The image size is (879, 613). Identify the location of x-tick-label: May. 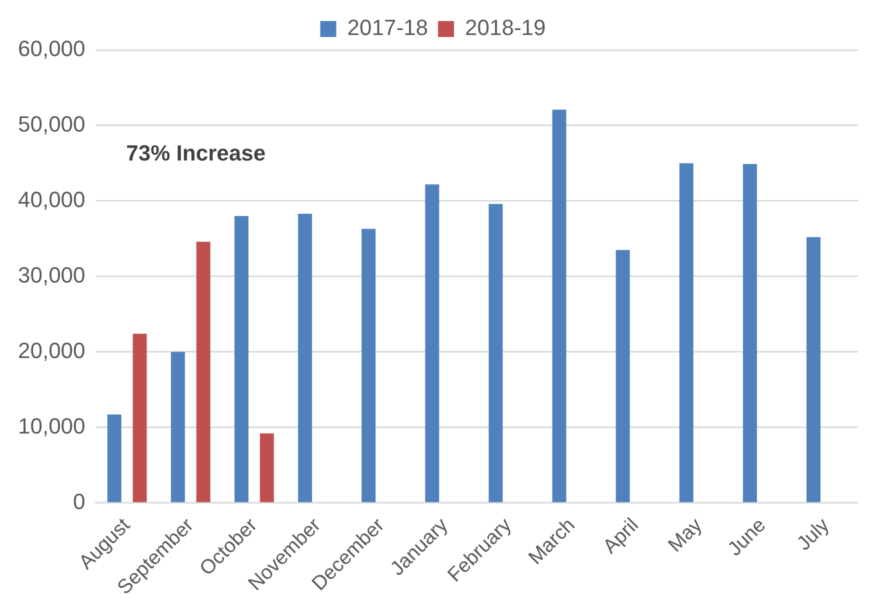
(685, 535).